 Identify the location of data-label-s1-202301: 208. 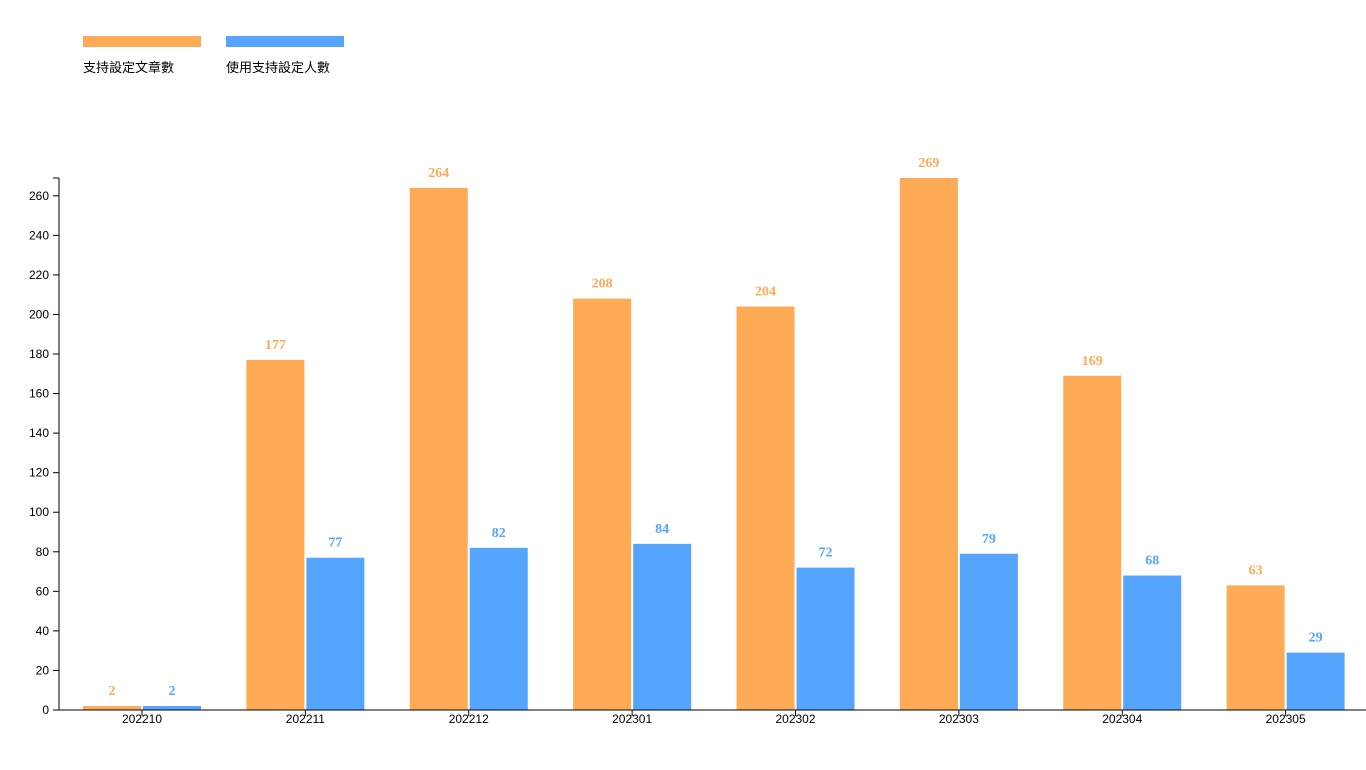
(602, 284).